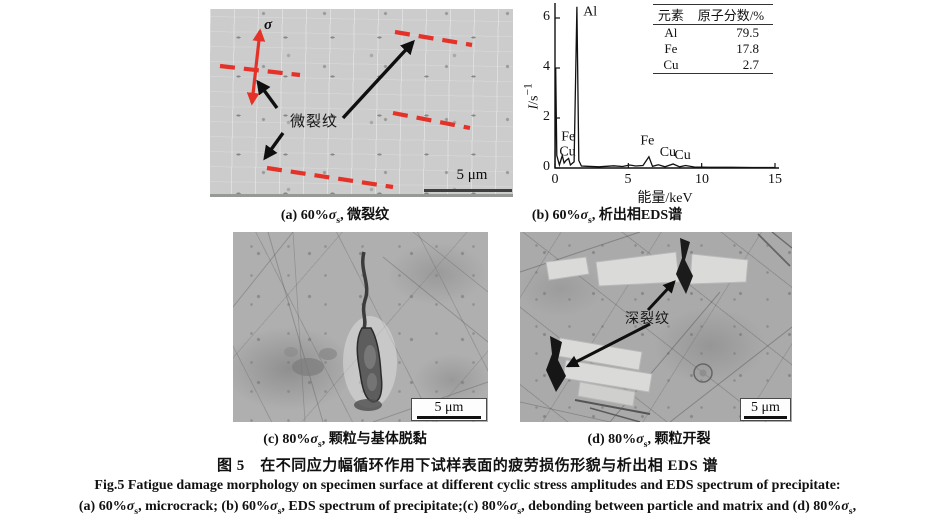 Image resolution: width=935 pixels, height=520 pixels. What do you see at coordinates (468, 190) in the screenshot?
I see `scale-bar-a` at bounding box center [468, 190].